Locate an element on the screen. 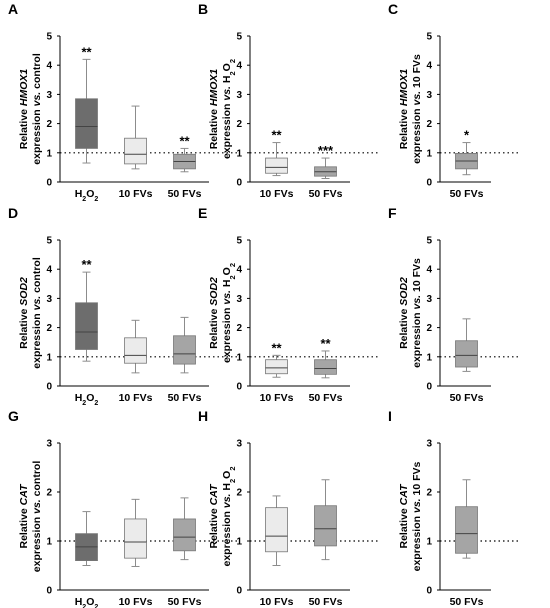 This screenshot has width=550, height=608. panel-letter-b: B is located at coordinates (203, 9).